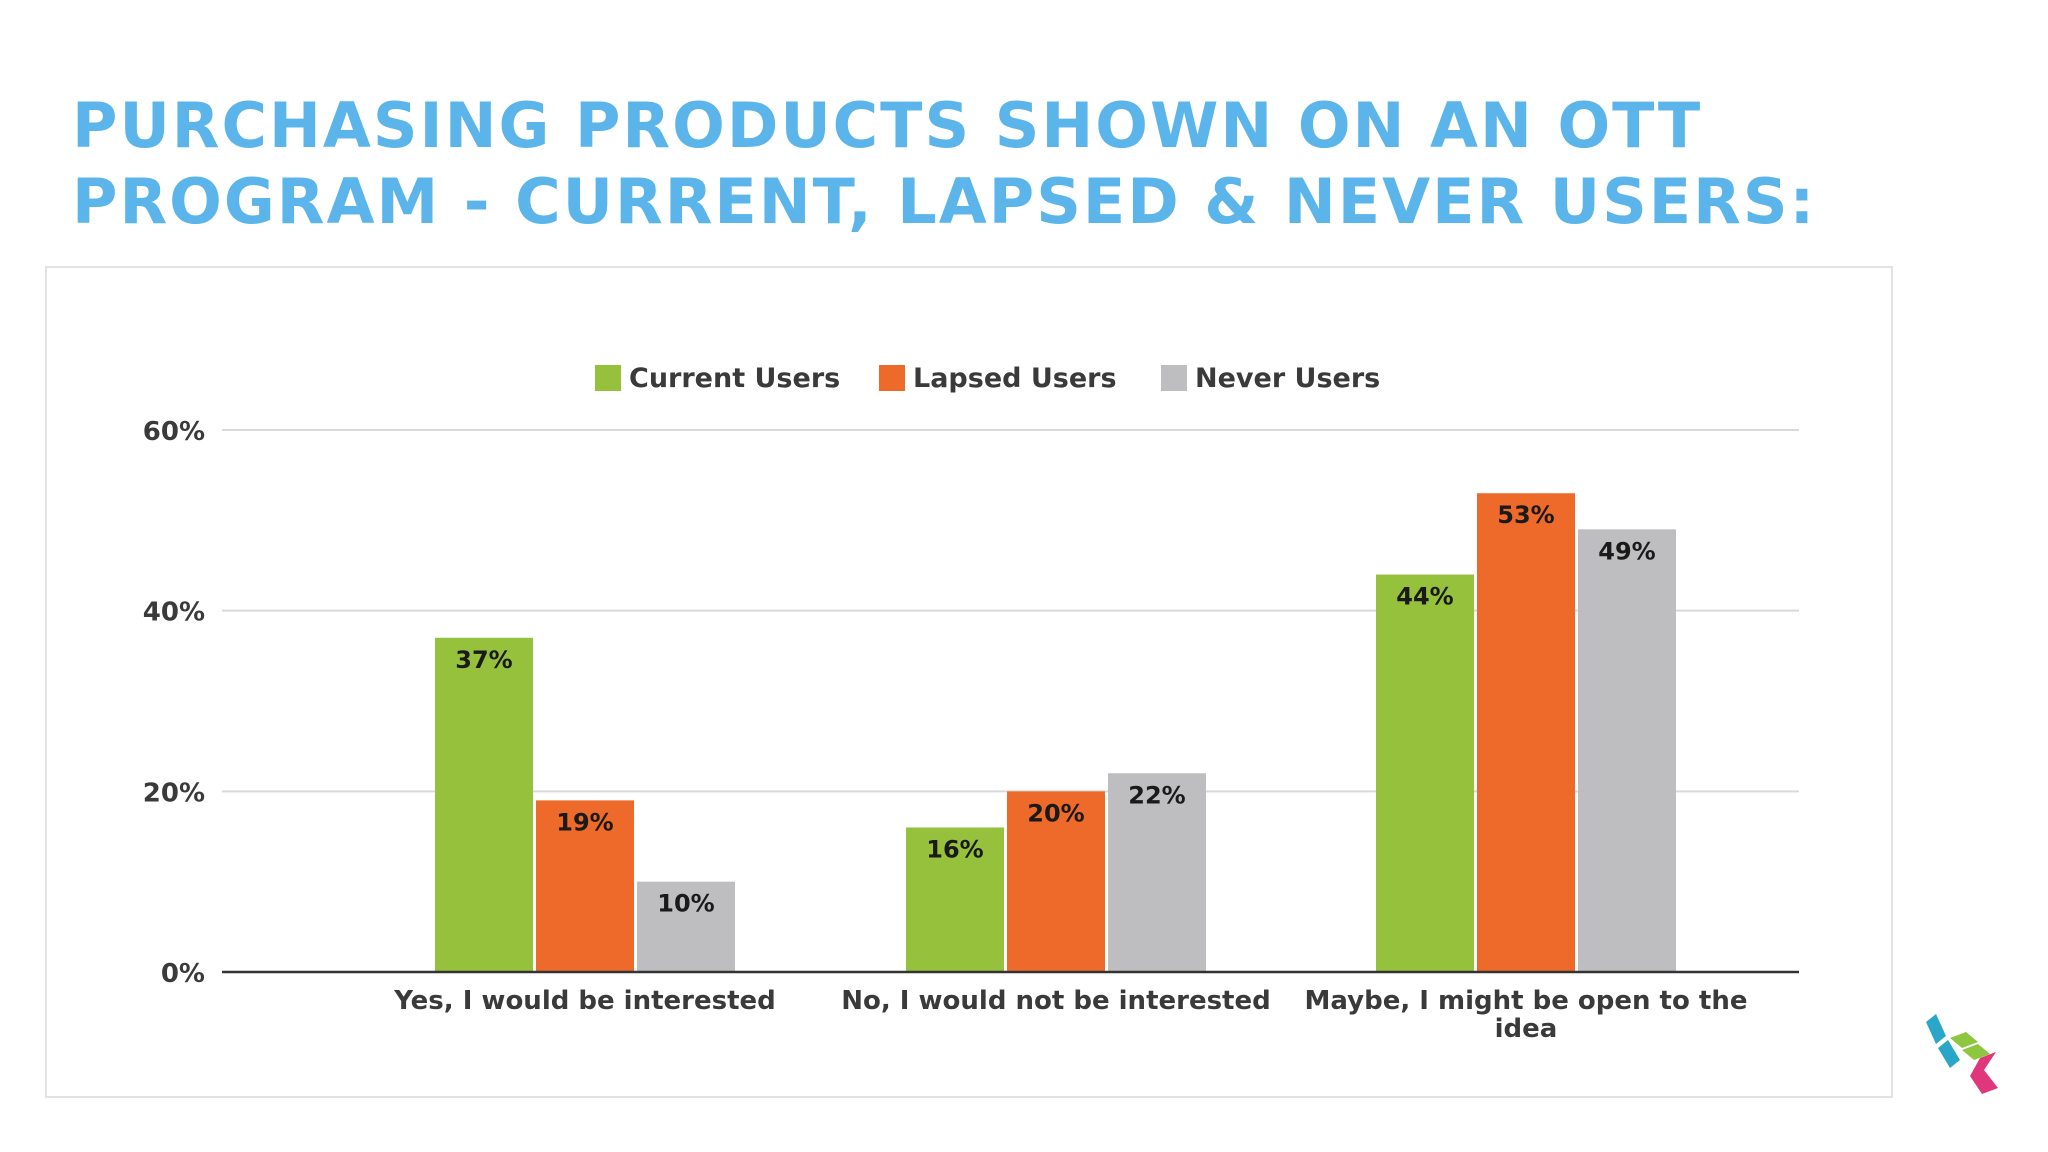  Describe the element at coordinates (685, 904) in the screenshot. I see `data-label: 10%` at that location.